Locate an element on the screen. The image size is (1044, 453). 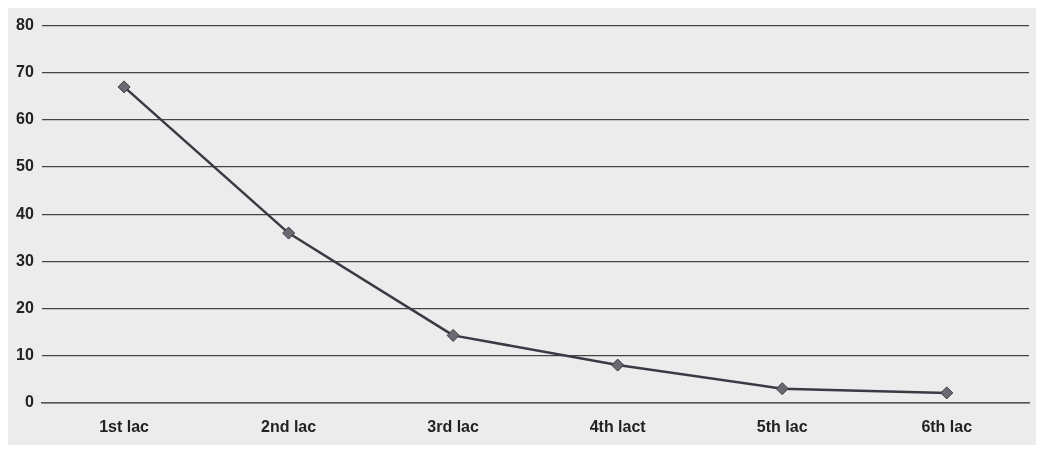
y-tick-label: 80 is located at coordinates (25, 25).